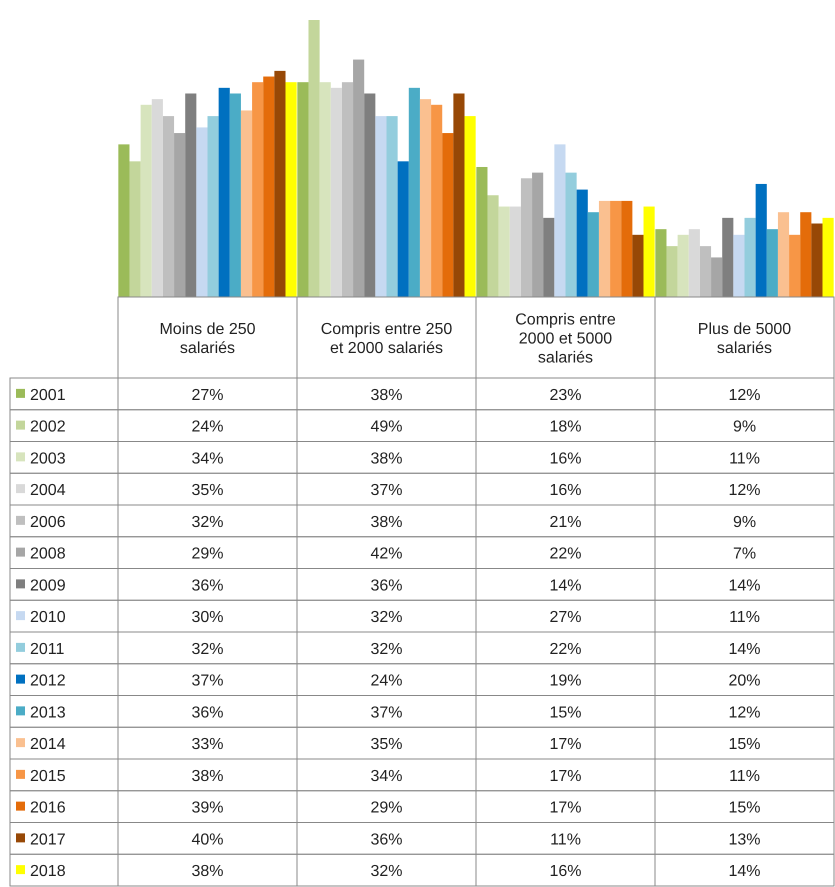 The image size is (835, 887). Describe the element at coordinates (565, 339) in the screenshot. I see `x-tick-label: Compris entre 2000 et 5000 salariés` at that location.